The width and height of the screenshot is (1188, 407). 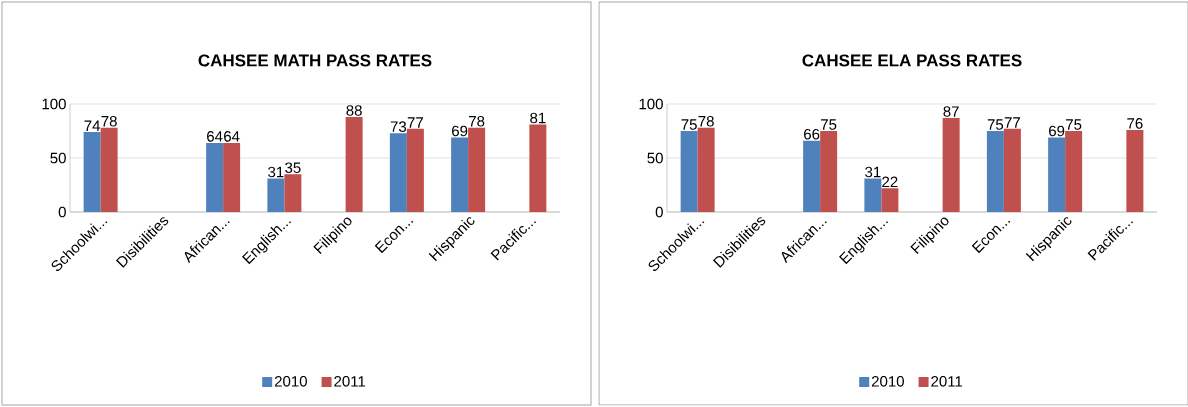 I want to click on data-label: 22, so click(x=890, y=182).